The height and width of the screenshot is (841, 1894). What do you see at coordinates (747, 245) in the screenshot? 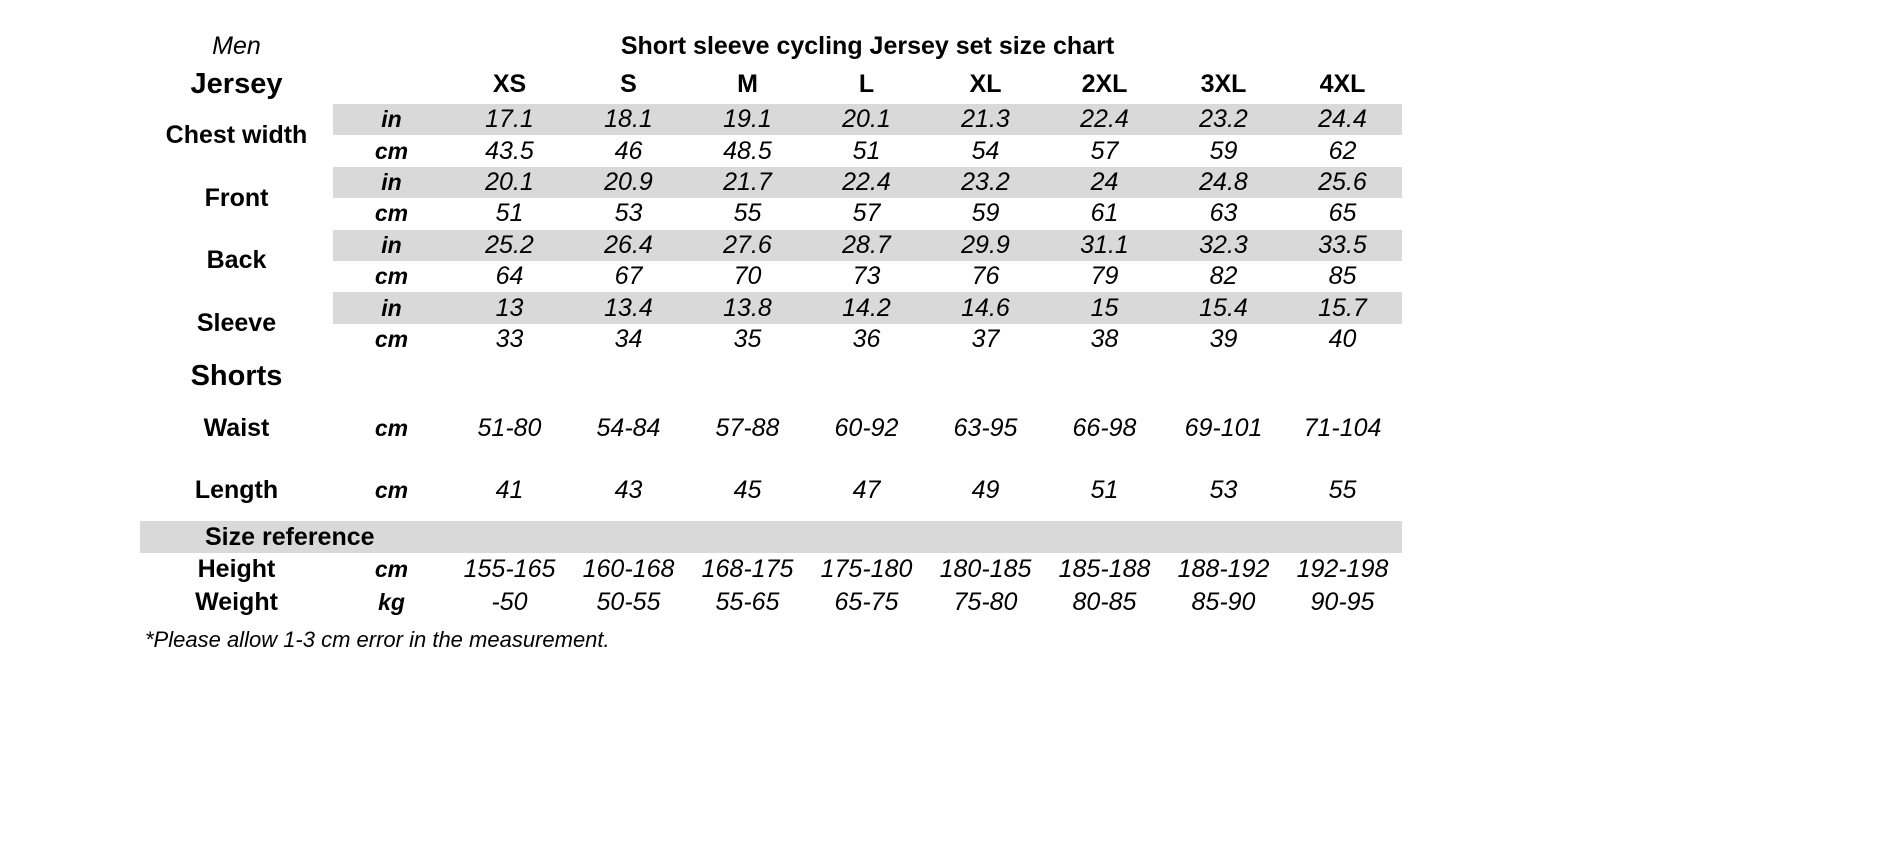
I see `table-cell-back-in-m: 27.6` at bounding box center [747, 245].